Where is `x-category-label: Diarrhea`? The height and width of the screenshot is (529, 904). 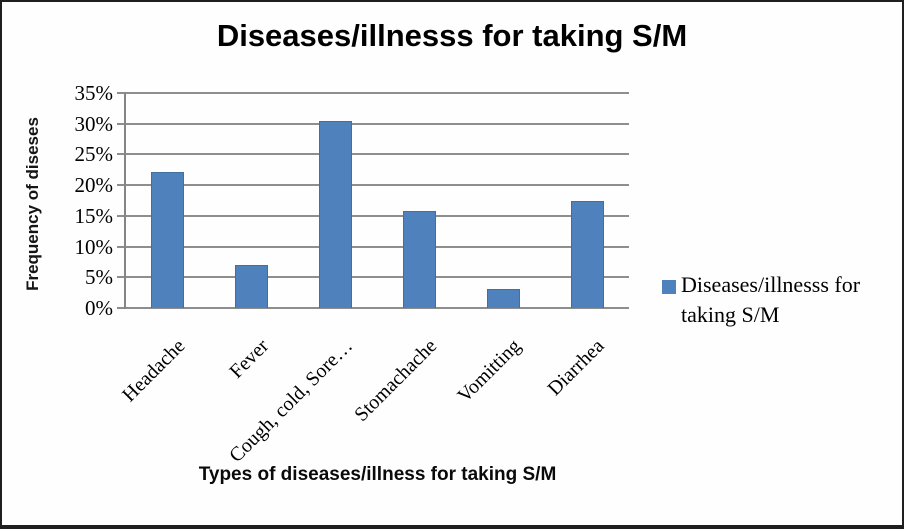 x-category-label: Diarrhea is located at coordinates (576, 368).